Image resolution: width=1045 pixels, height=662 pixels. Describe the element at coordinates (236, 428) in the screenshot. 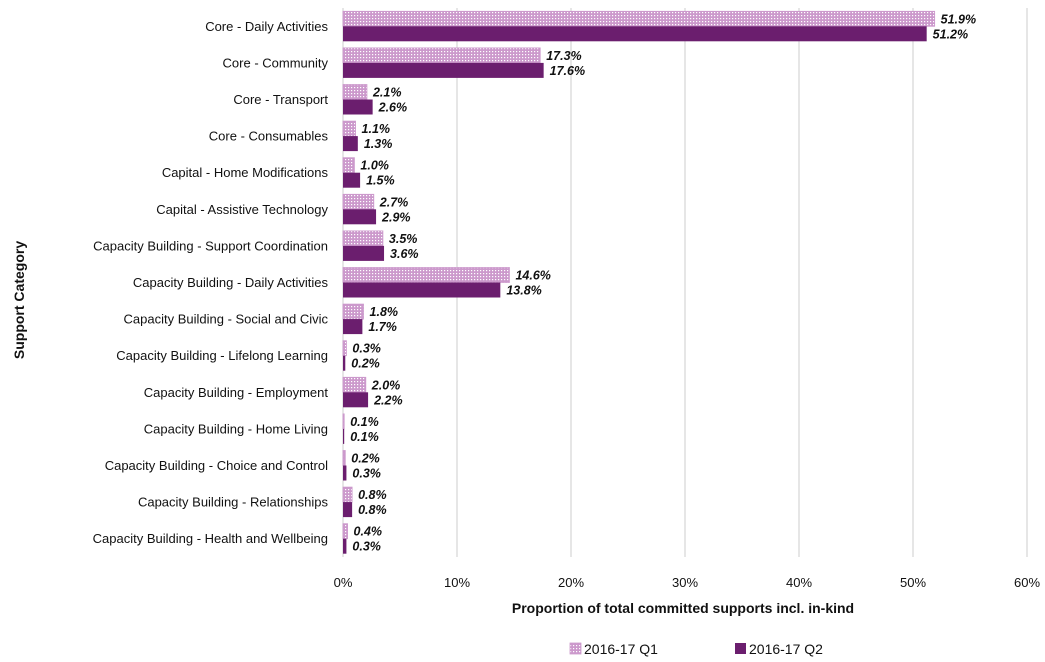

I see `category-label: Capacity Building - Home Living` at that location.